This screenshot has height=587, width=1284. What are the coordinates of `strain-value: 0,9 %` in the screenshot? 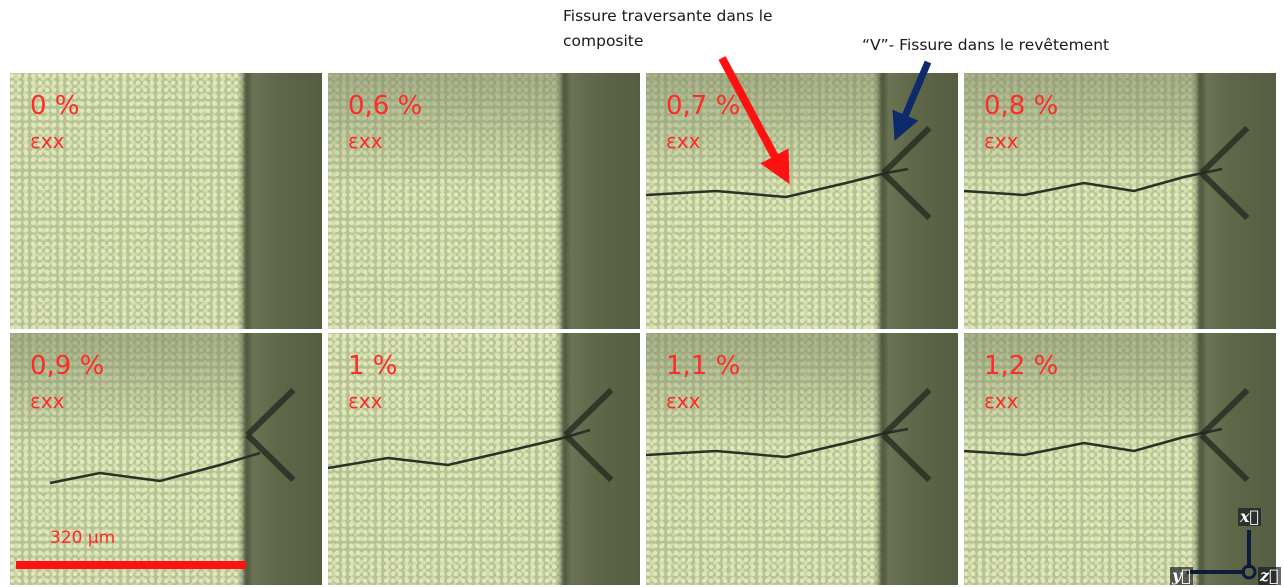 It's located at (67, 366).